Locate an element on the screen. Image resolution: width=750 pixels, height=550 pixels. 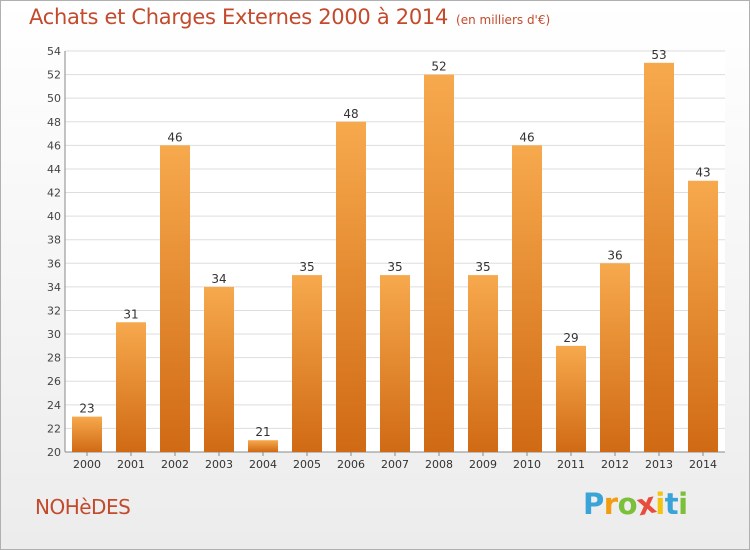
logo-letter: r is located at coordinates (610, 504).